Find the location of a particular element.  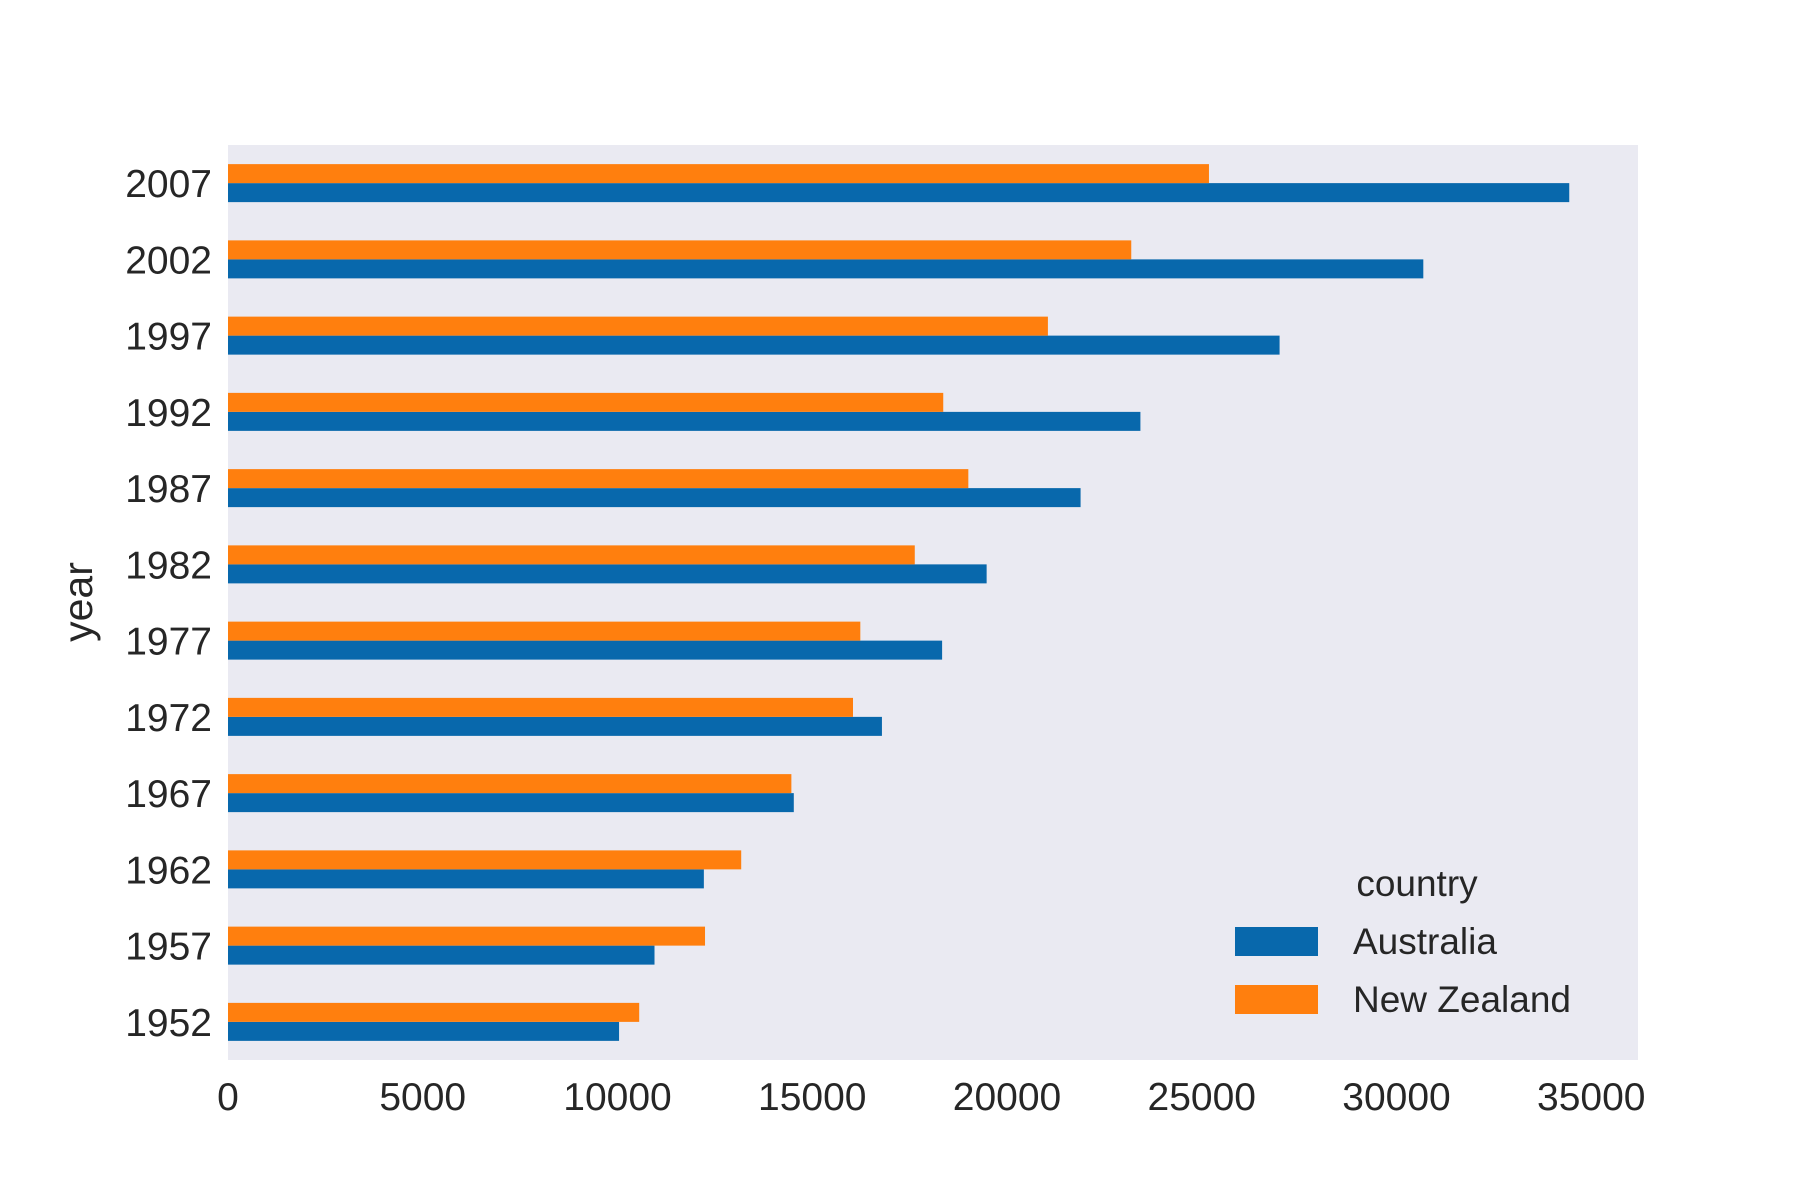

bar-new-zealand-1997 is located at coordinates (638, 326).